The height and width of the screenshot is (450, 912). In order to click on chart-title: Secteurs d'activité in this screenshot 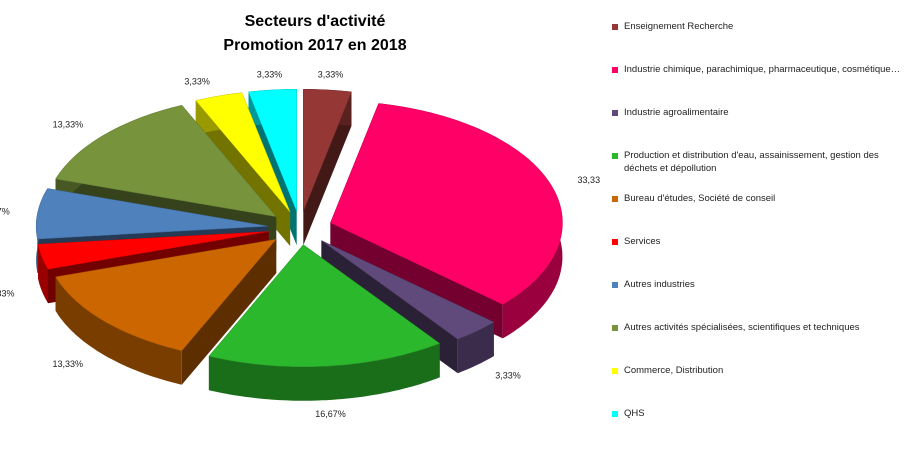, I will do `click(315, 21)`.